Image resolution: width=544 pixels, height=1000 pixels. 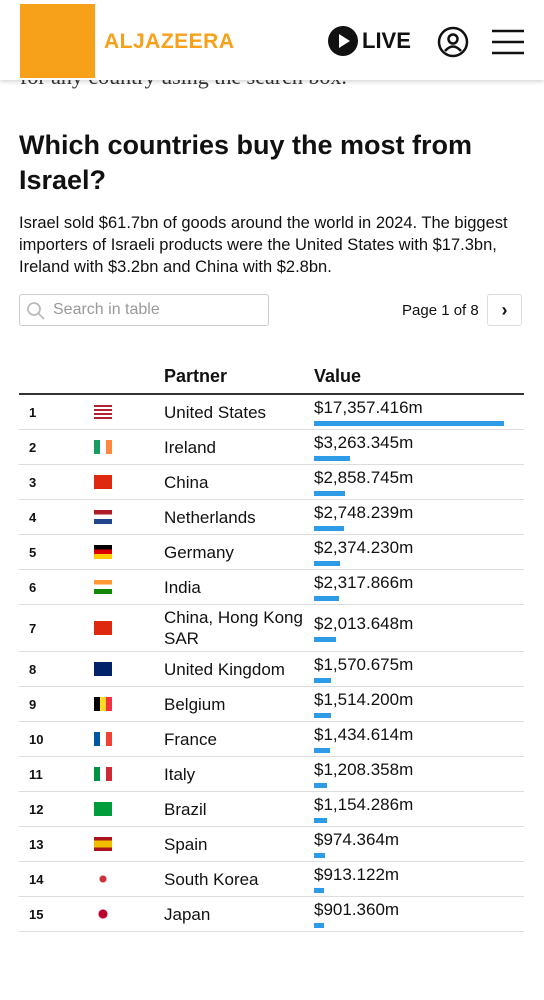 What do you see at coordinates (364, 623) in the screenshot?
I see `value-label: $2,013.648m` at bounding box center [364, 623].